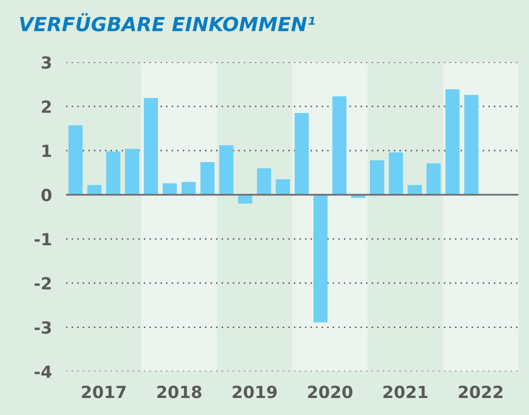 This screenshot has height=415, width=529. I want to click on x-tick-label: 2019, so click(254, 392).